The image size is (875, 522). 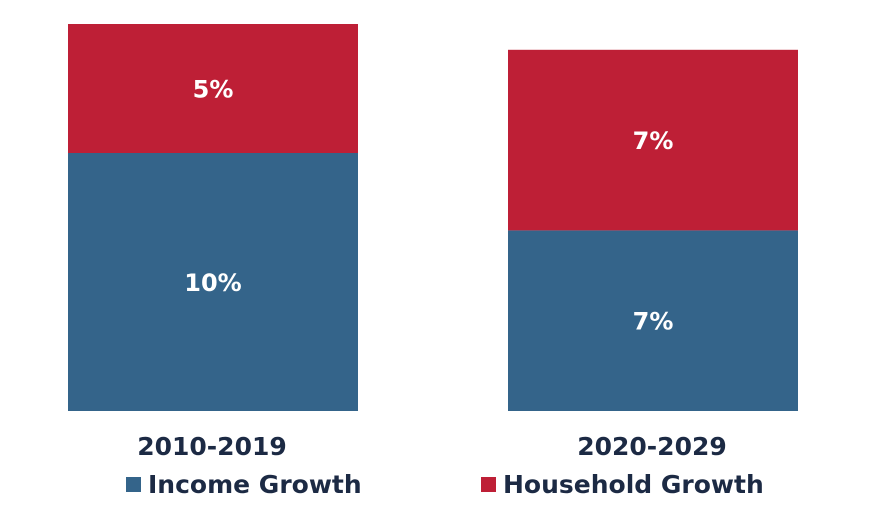 I want to click on bar-income-2020-2029, so click(x=653, y=320).